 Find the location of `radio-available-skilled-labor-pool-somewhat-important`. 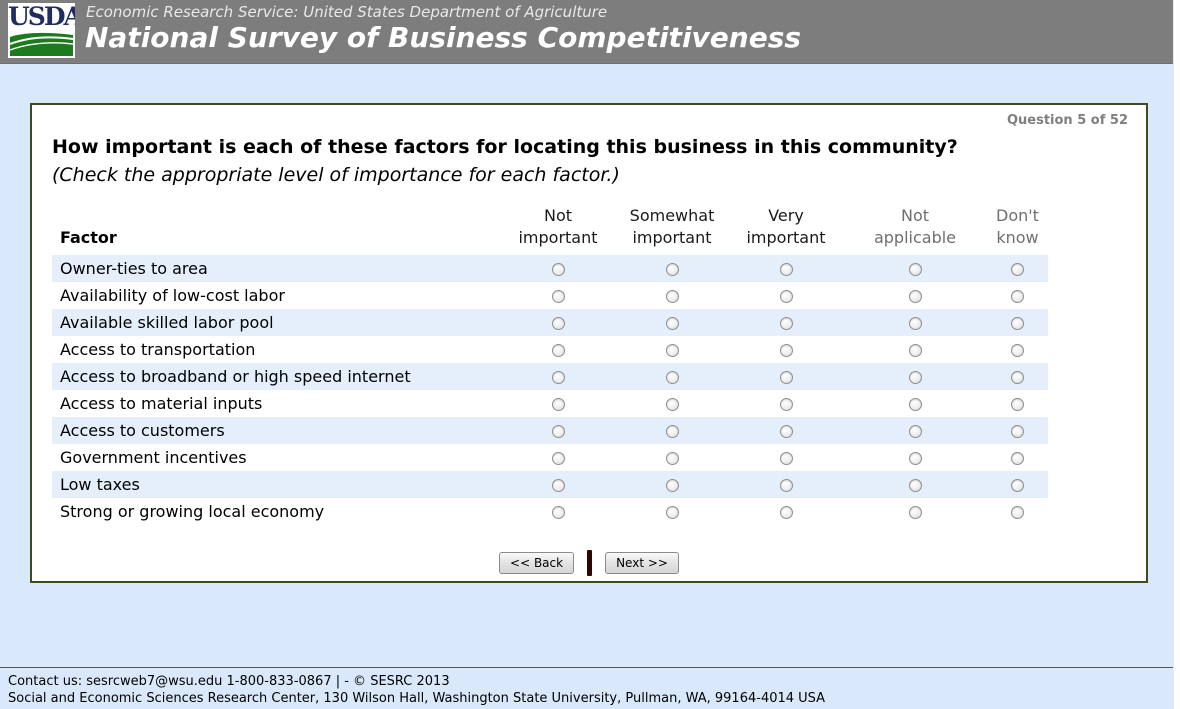

radio-available-skilled-labor-pool-somewhat-important is located at coordinates (672, 323).